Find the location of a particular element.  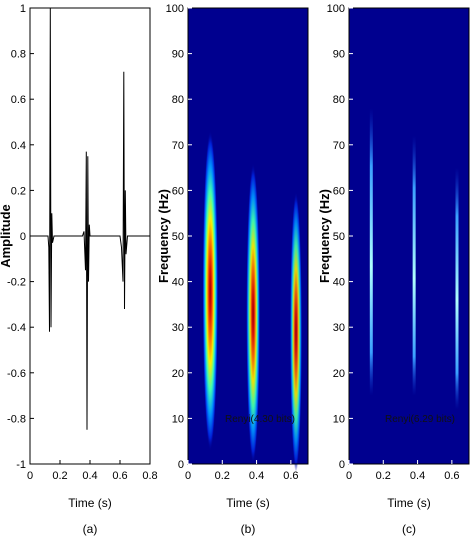

panel-c-annotation: Renyi(6.29 bits) is located at coordinates (420, 419).